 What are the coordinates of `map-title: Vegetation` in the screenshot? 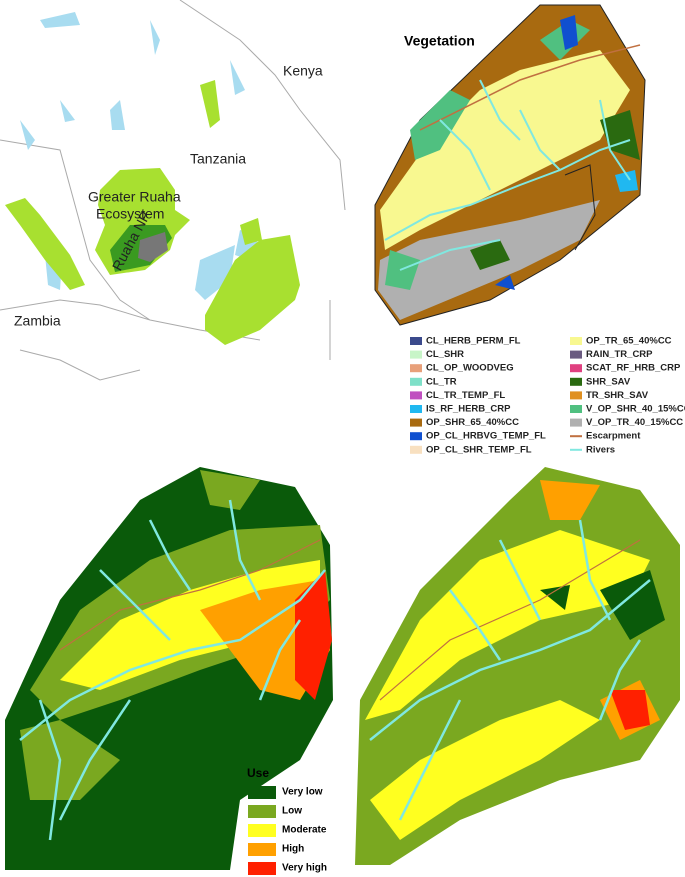 It's located at (439, 41).